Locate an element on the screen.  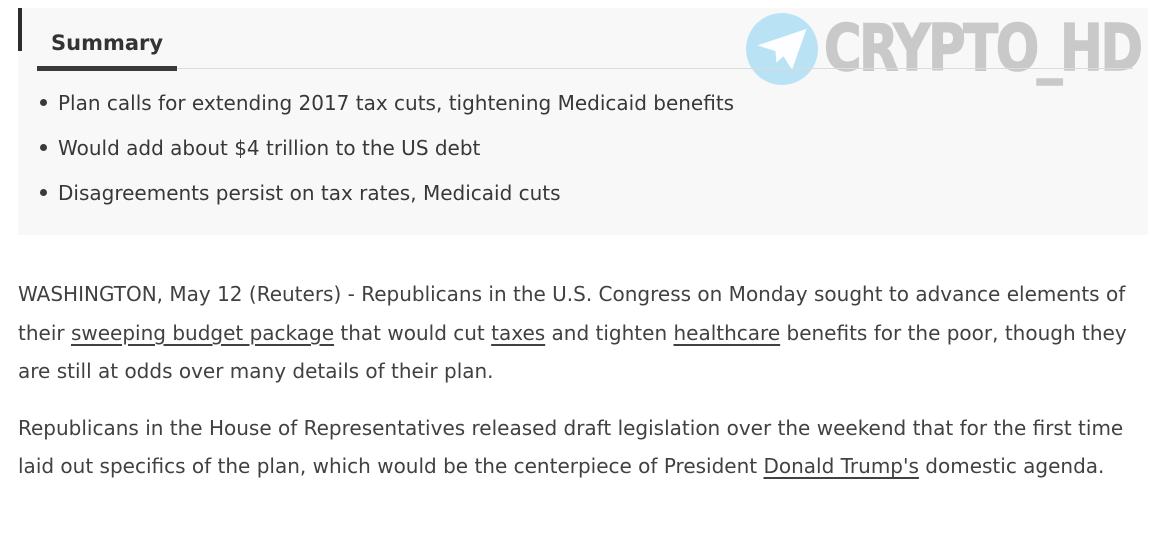
article-link: healthcare is located at coordinates (727, 332).